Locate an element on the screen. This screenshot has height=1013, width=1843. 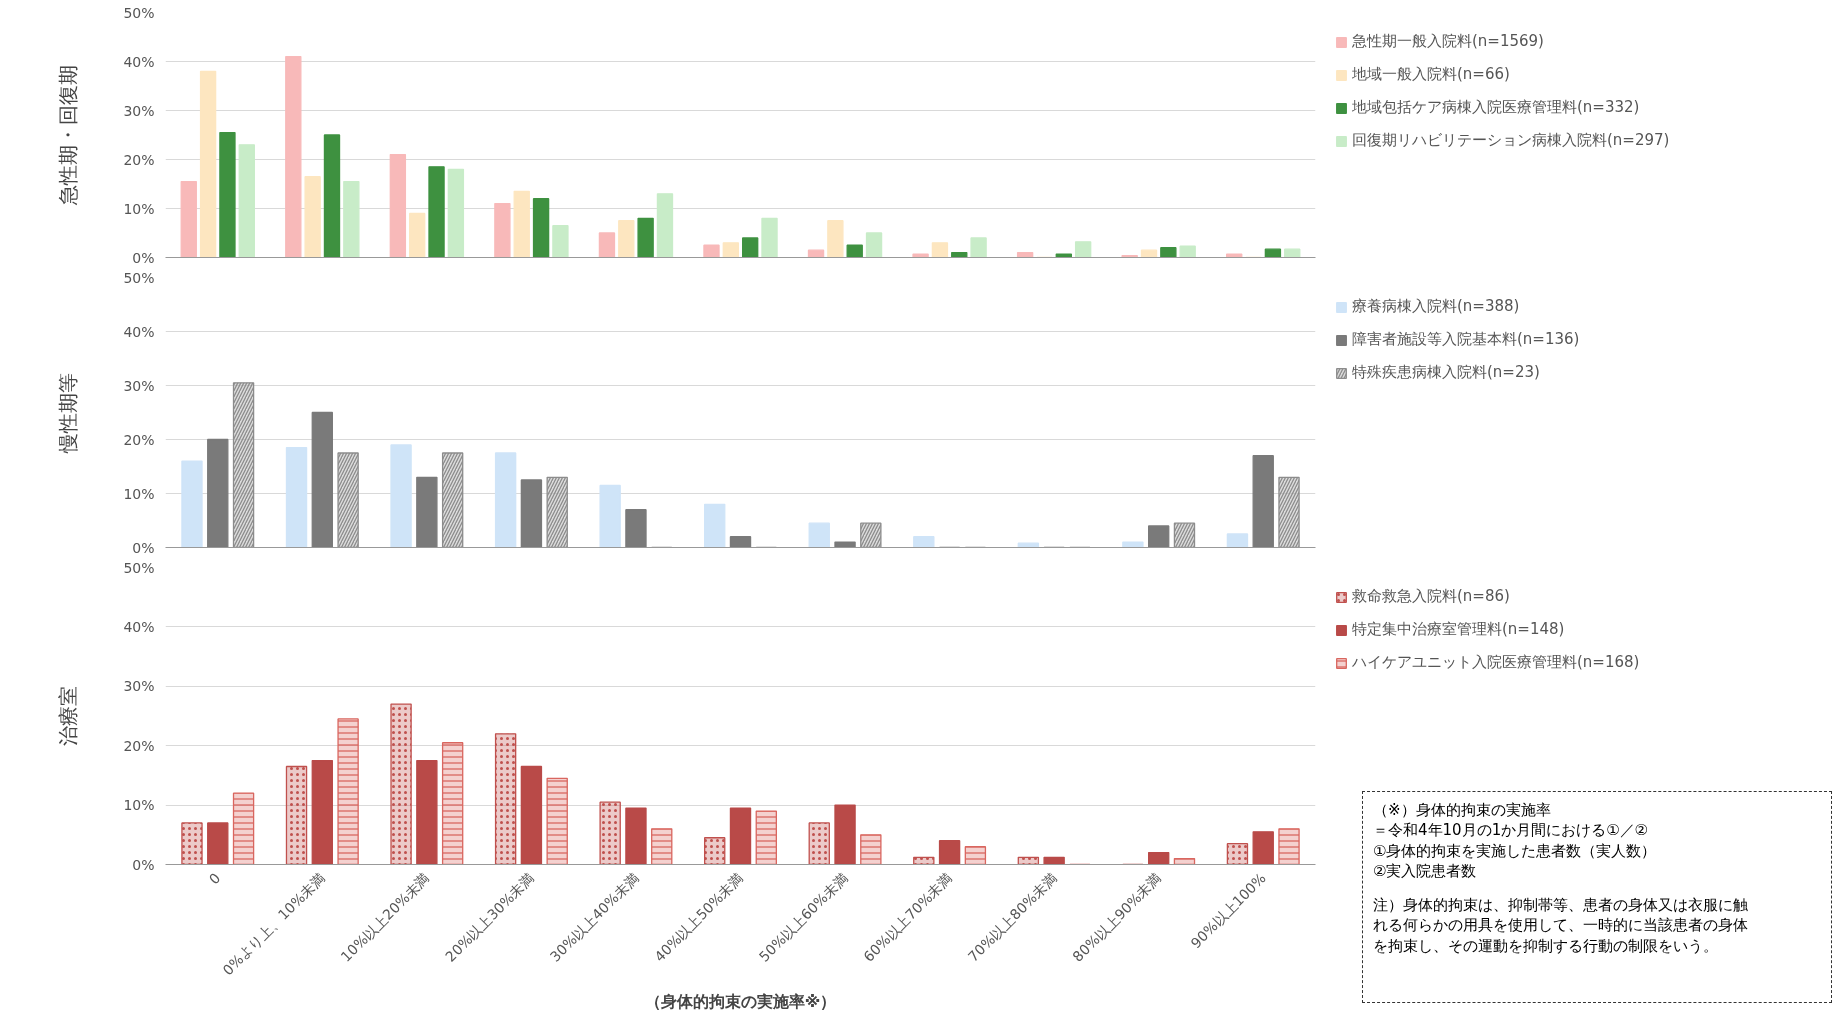
legend-label: 地域包括ケア病棟入院医療管理料(n=332) is located at coordinates (1496, 107).